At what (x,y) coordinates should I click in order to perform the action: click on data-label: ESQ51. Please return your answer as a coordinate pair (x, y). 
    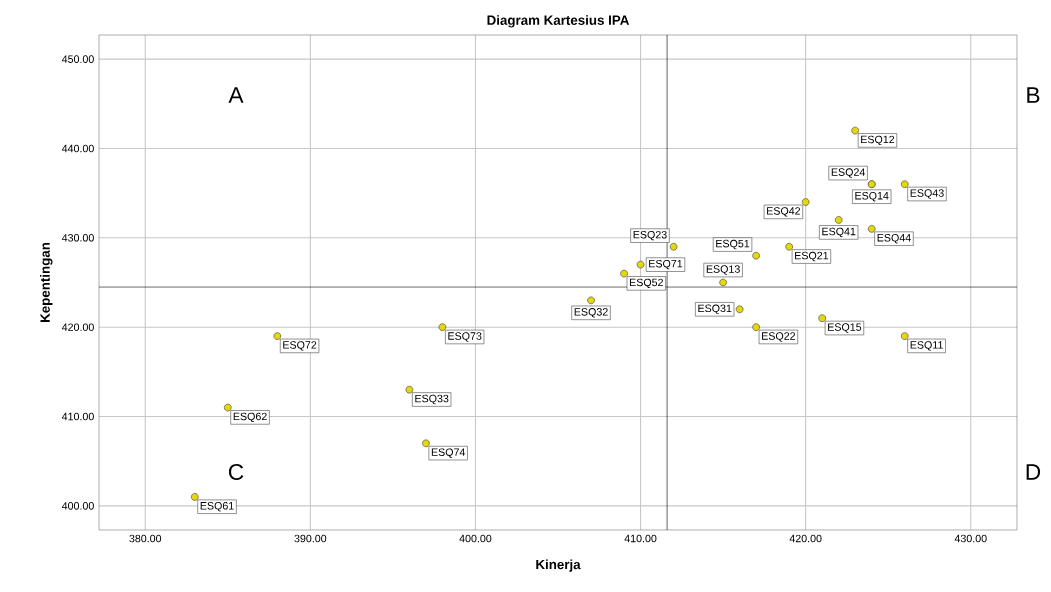
    Looking at the image, I should click on (733, 244).